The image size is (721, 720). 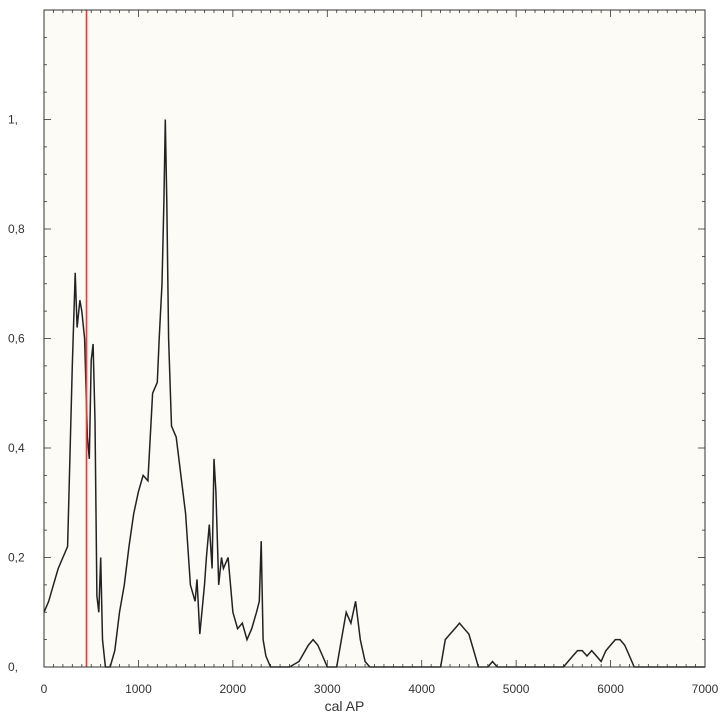 What do you see at coordinates (13, 667) in the screenshot?
I see `y-tick-label: 0,` at bounding box center [13, 667].